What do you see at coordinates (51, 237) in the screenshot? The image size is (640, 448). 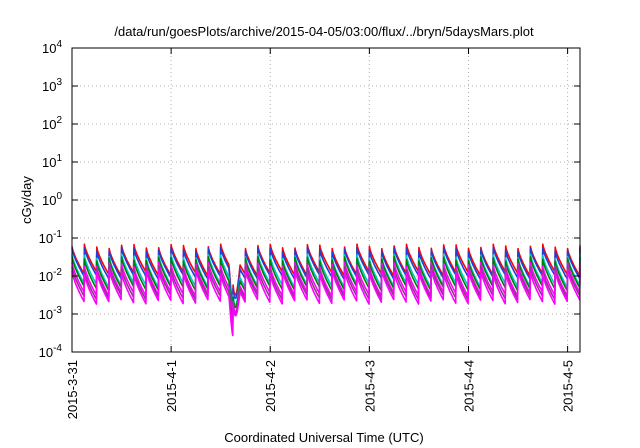 I see `y-tick-label: 10⁻¹` at bounding box center [51, 237].